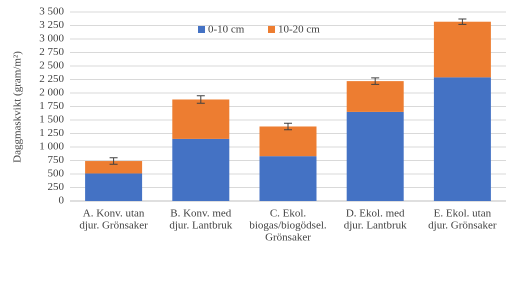 Image resolution: width=521 pixels, height=288 pixels. Describe the element at coordinates (51, 66) in the screenshot. I see `y-tick-label: 2 500` at that location.